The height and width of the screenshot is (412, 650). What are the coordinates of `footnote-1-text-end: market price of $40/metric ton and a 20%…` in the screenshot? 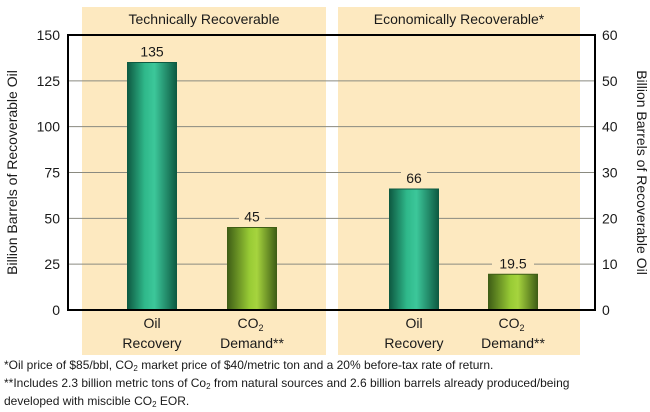 It's located at (315, 365).